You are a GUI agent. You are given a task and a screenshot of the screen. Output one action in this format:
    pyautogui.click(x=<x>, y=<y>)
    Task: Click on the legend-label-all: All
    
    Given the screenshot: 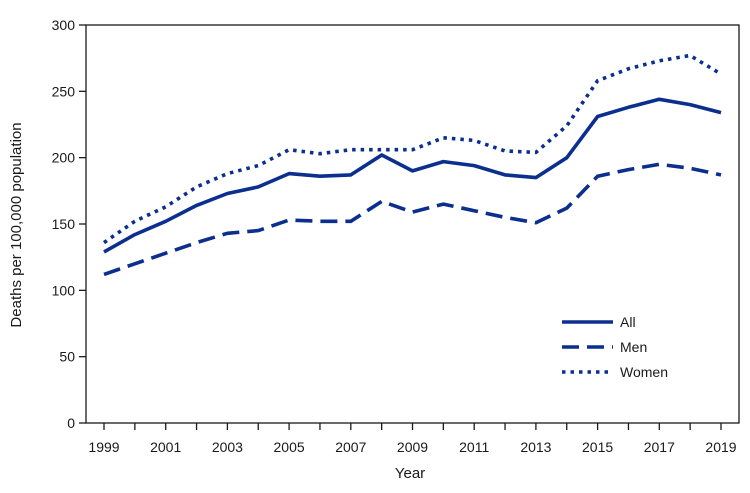 What is the action you would take?
    pyautogui.click(x=628, y=322)
    